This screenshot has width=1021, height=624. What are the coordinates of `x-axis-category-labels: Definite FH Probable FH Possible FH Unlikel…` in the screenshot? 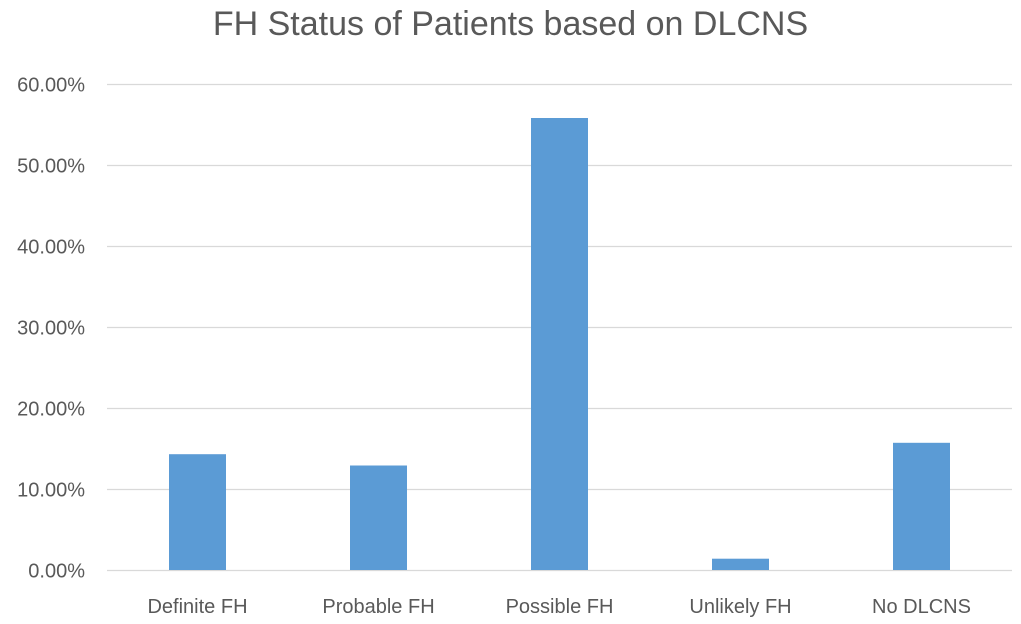 It's located at (558, 607).